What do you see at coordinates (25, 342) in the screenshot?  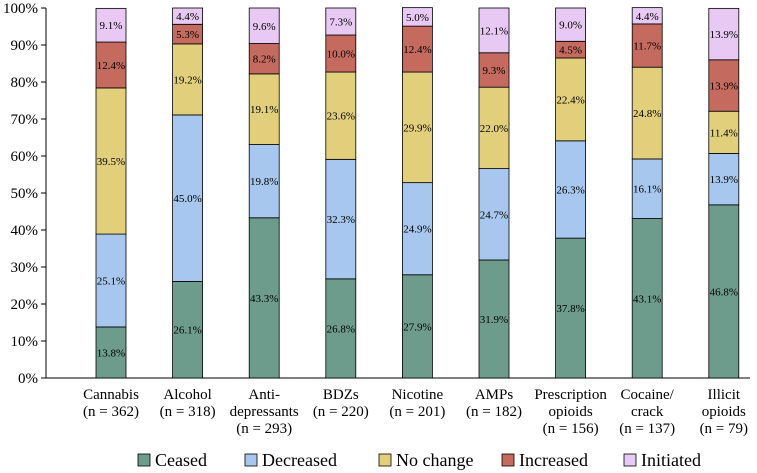 I see `y-tick-label: 10%` at bounding box center [25, 342].